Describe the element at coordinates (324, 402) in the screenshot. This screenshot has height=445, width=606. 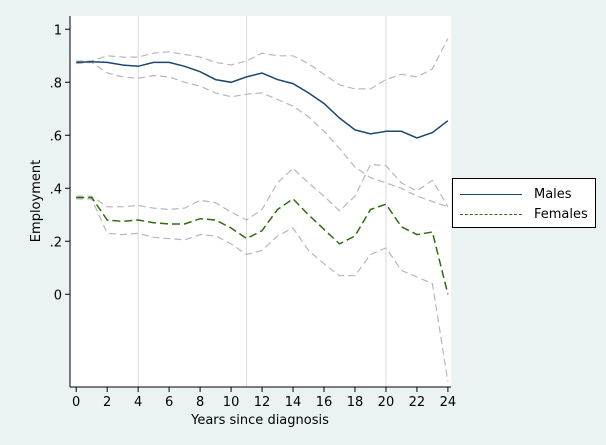
I see `x-tick-label: 16` at that location.